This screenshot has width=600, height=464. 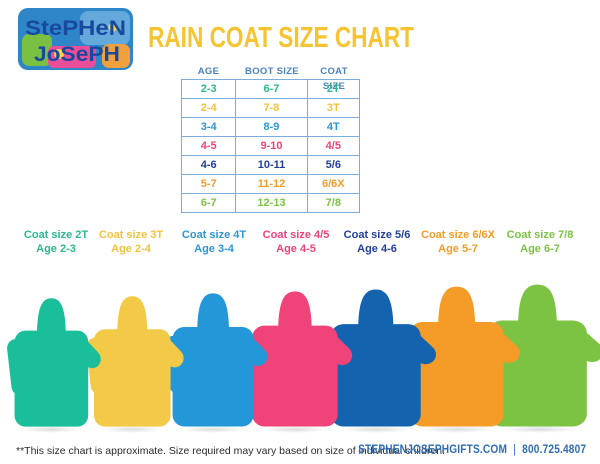 What do you see at coordinates (131, 242) in the screenshot?
I see `coat-label-3t: Coat size 3T Age 2-4` at bounding box center [131, 242].